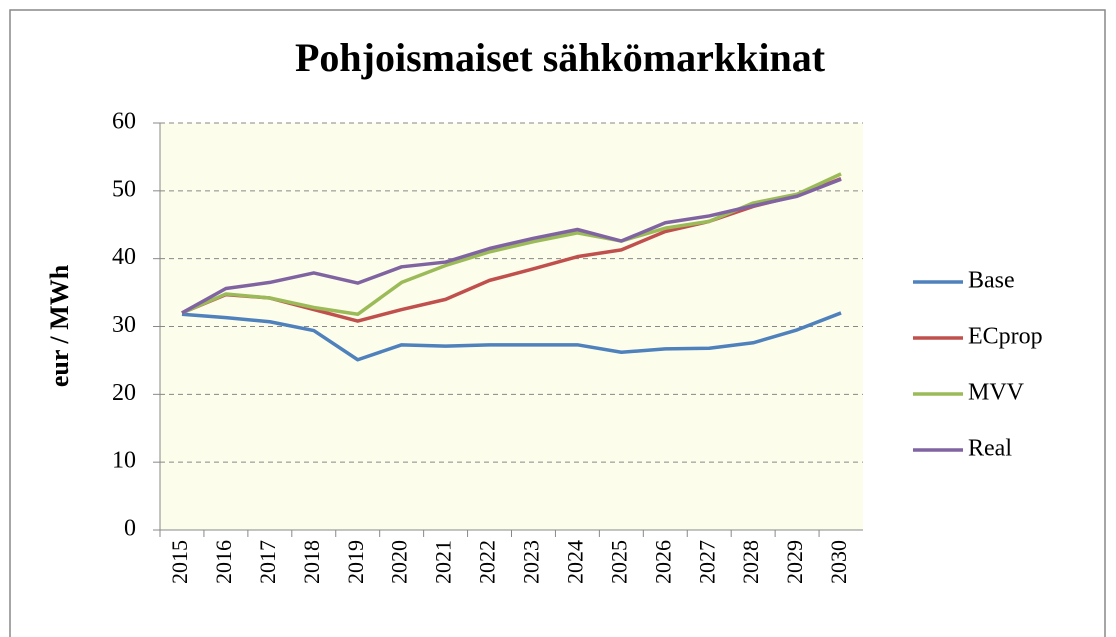 This screenshot has height=637, width=1116. What do you see at coordinates (750, 562) in the screenshot?
I see `x-tick-label: 2028` at bounding box center [750, 562].